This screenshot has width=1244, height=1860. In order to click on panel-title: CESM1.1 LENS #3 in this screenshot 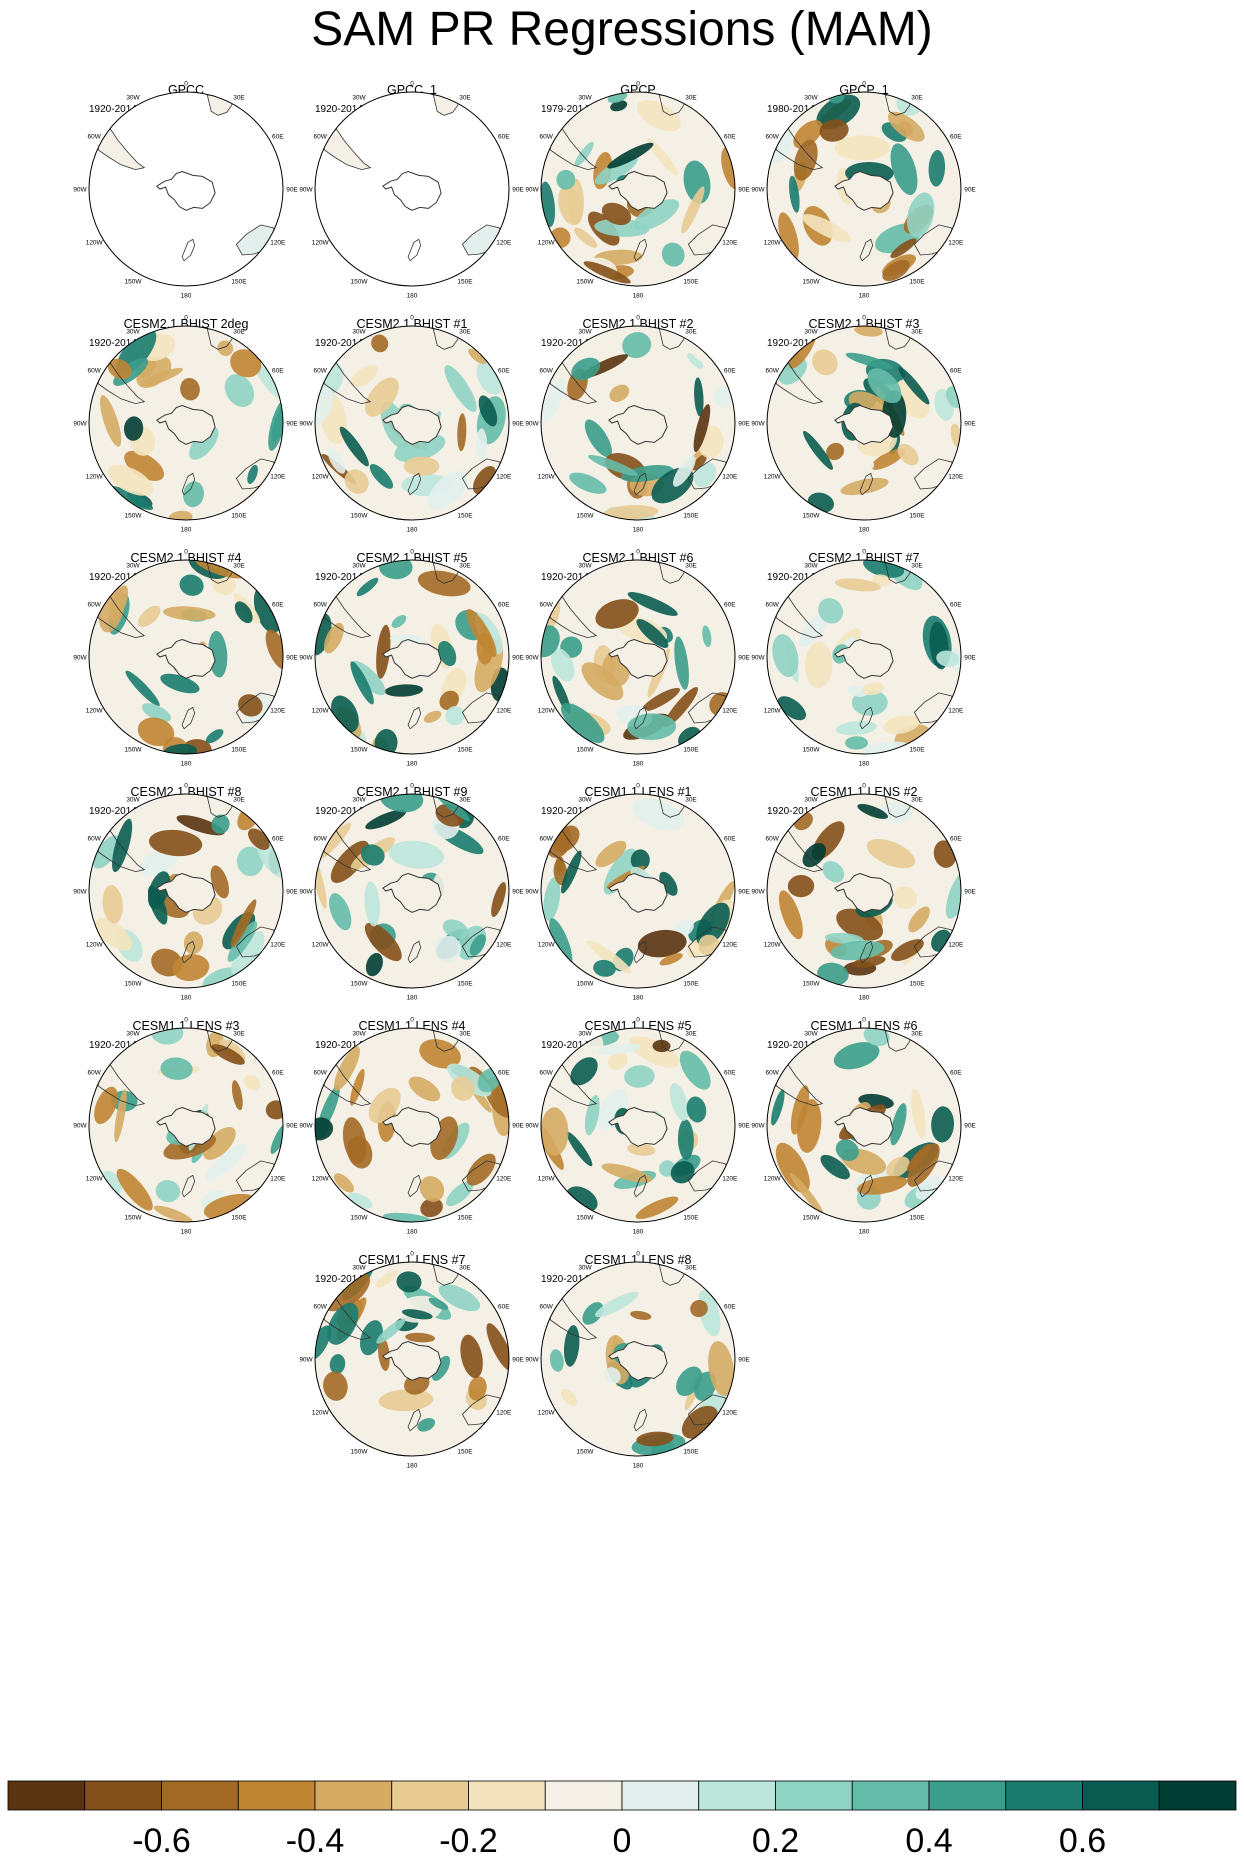, I will do `click(186, 1026)`.